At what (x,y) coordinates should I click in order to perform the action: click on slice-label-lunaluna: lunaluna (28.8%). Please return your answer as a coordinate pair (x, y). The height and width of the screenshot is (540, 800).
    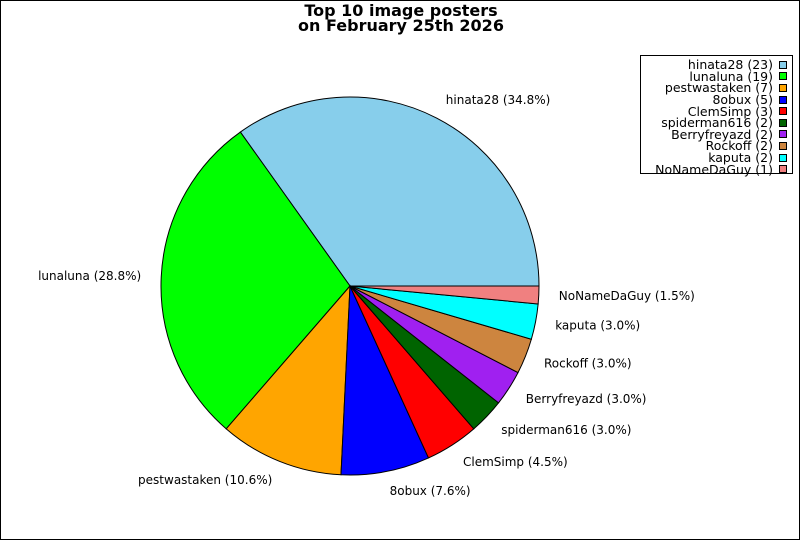
    Looking at the image, I should click on (89, 276).